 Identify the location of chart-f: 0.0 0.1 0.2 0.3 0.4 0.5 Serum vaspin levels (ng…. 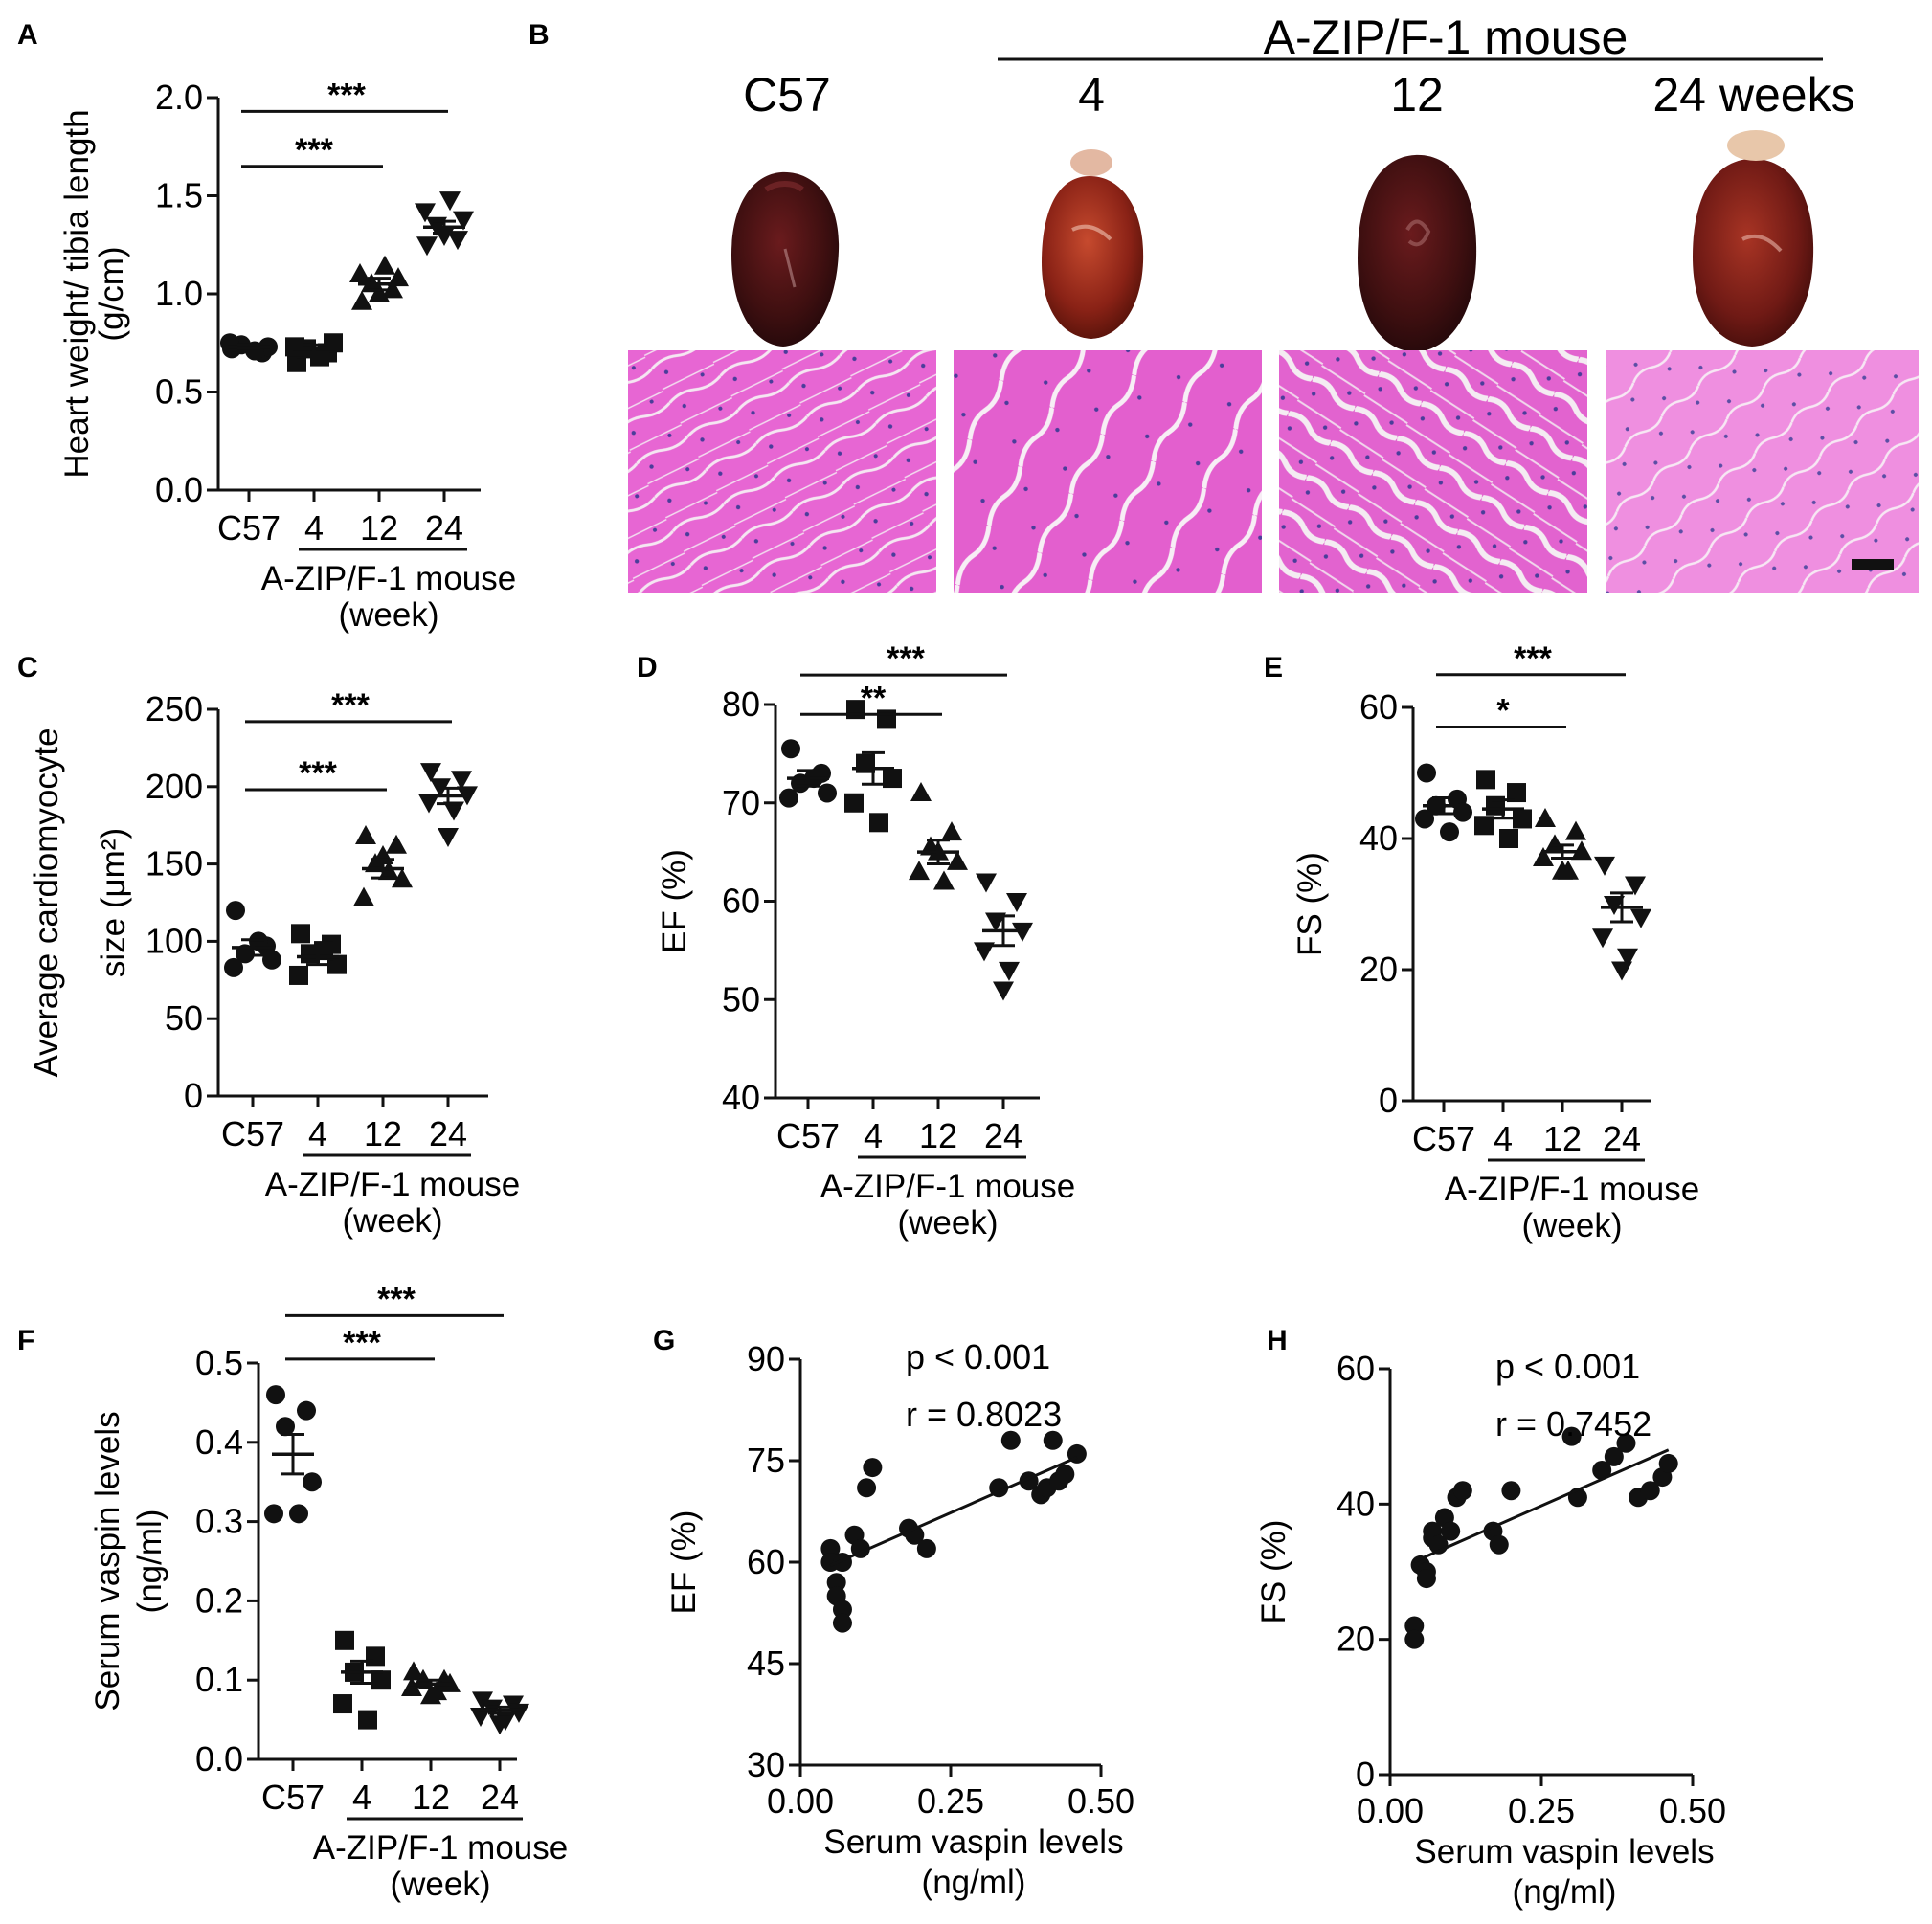
(329, 1592).